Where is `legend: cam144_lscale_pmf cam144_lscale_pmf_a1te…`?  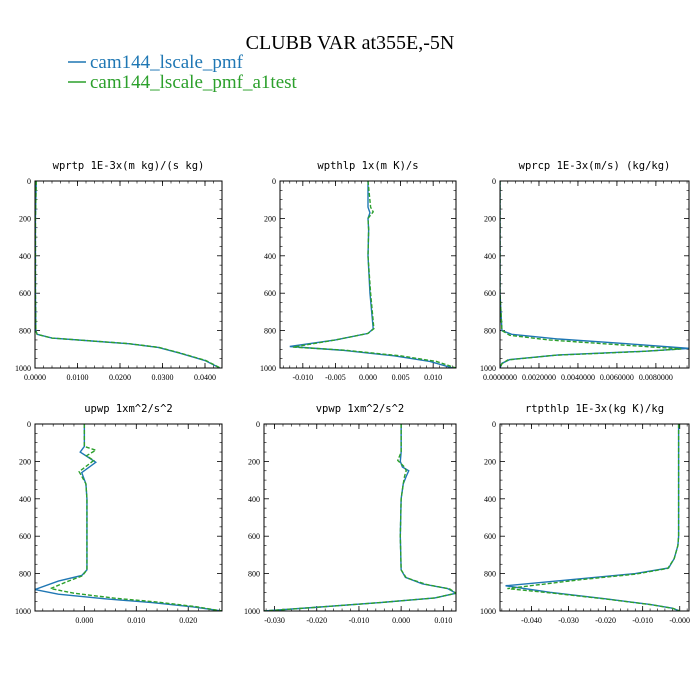 legend: cam144_lscale_pmf cam144_lscale_pmf_a1te… is located at coordinates (183, 72).